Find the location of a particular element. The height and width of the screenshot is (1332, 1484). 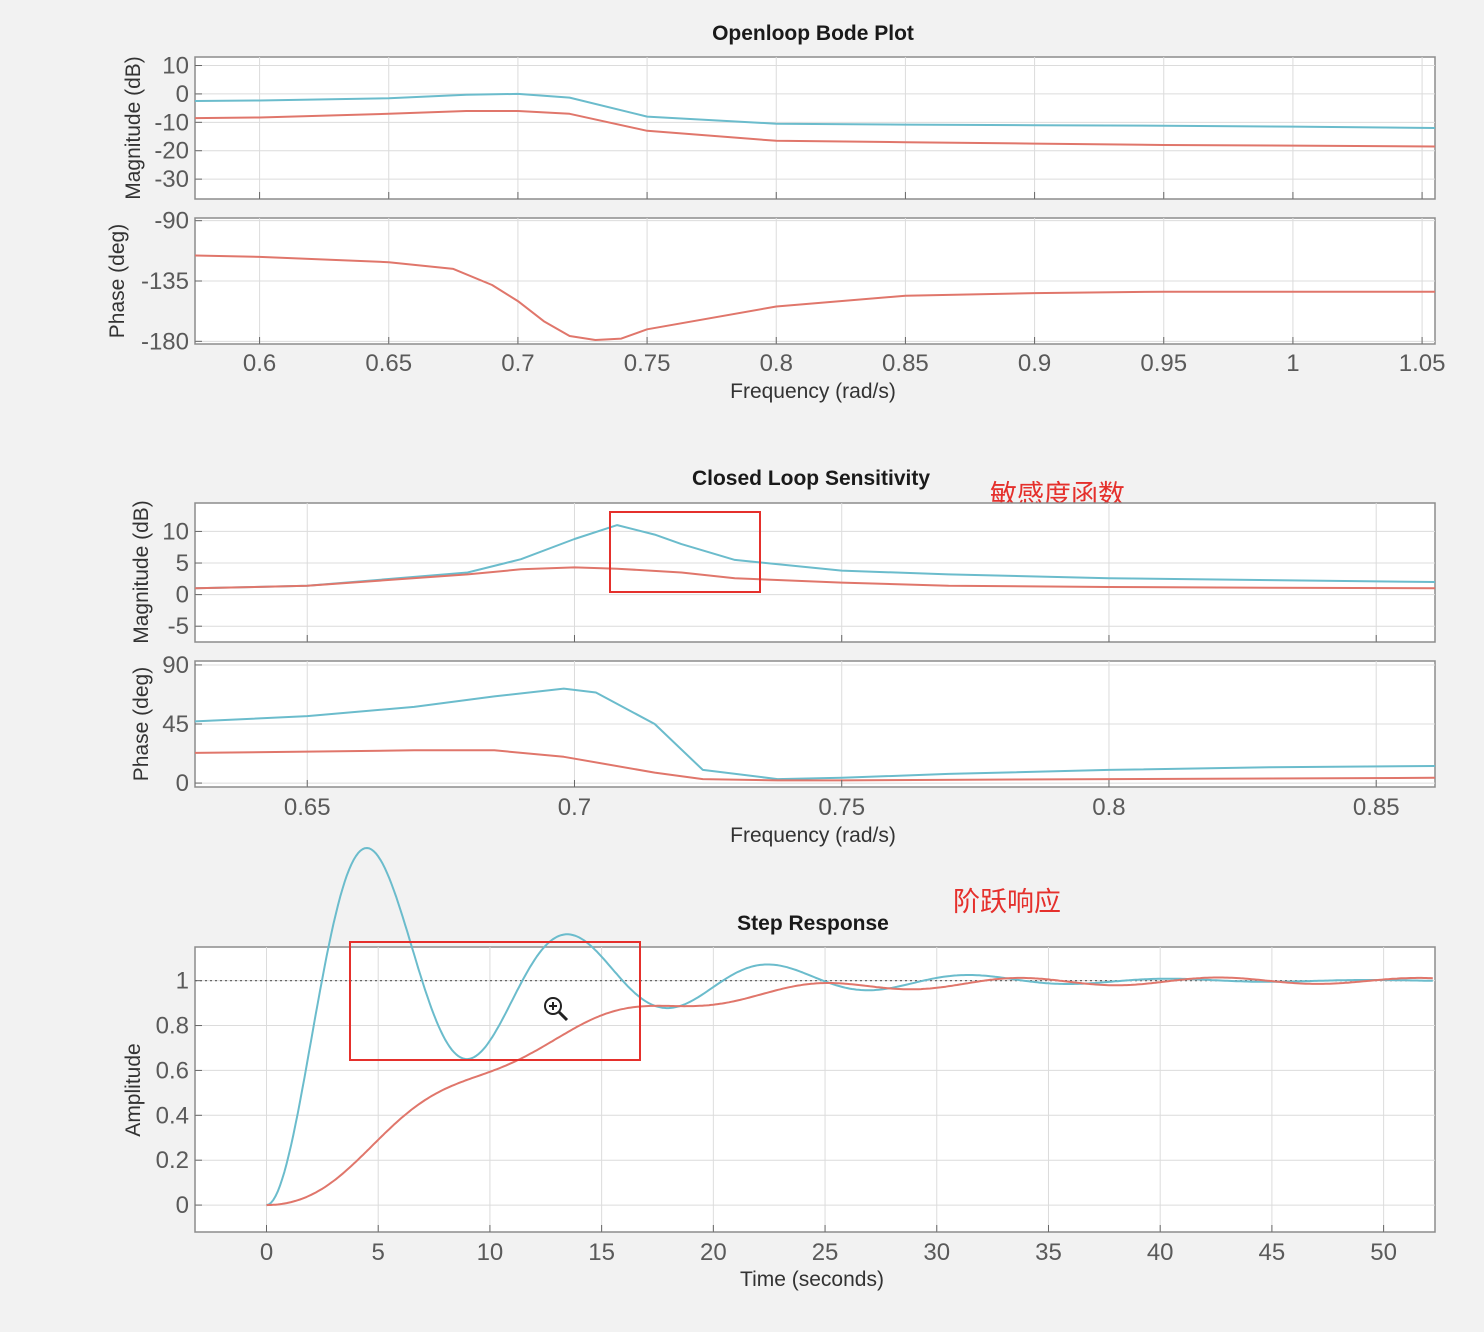

zoom-in-icon is located at coordinates (556, 1009).